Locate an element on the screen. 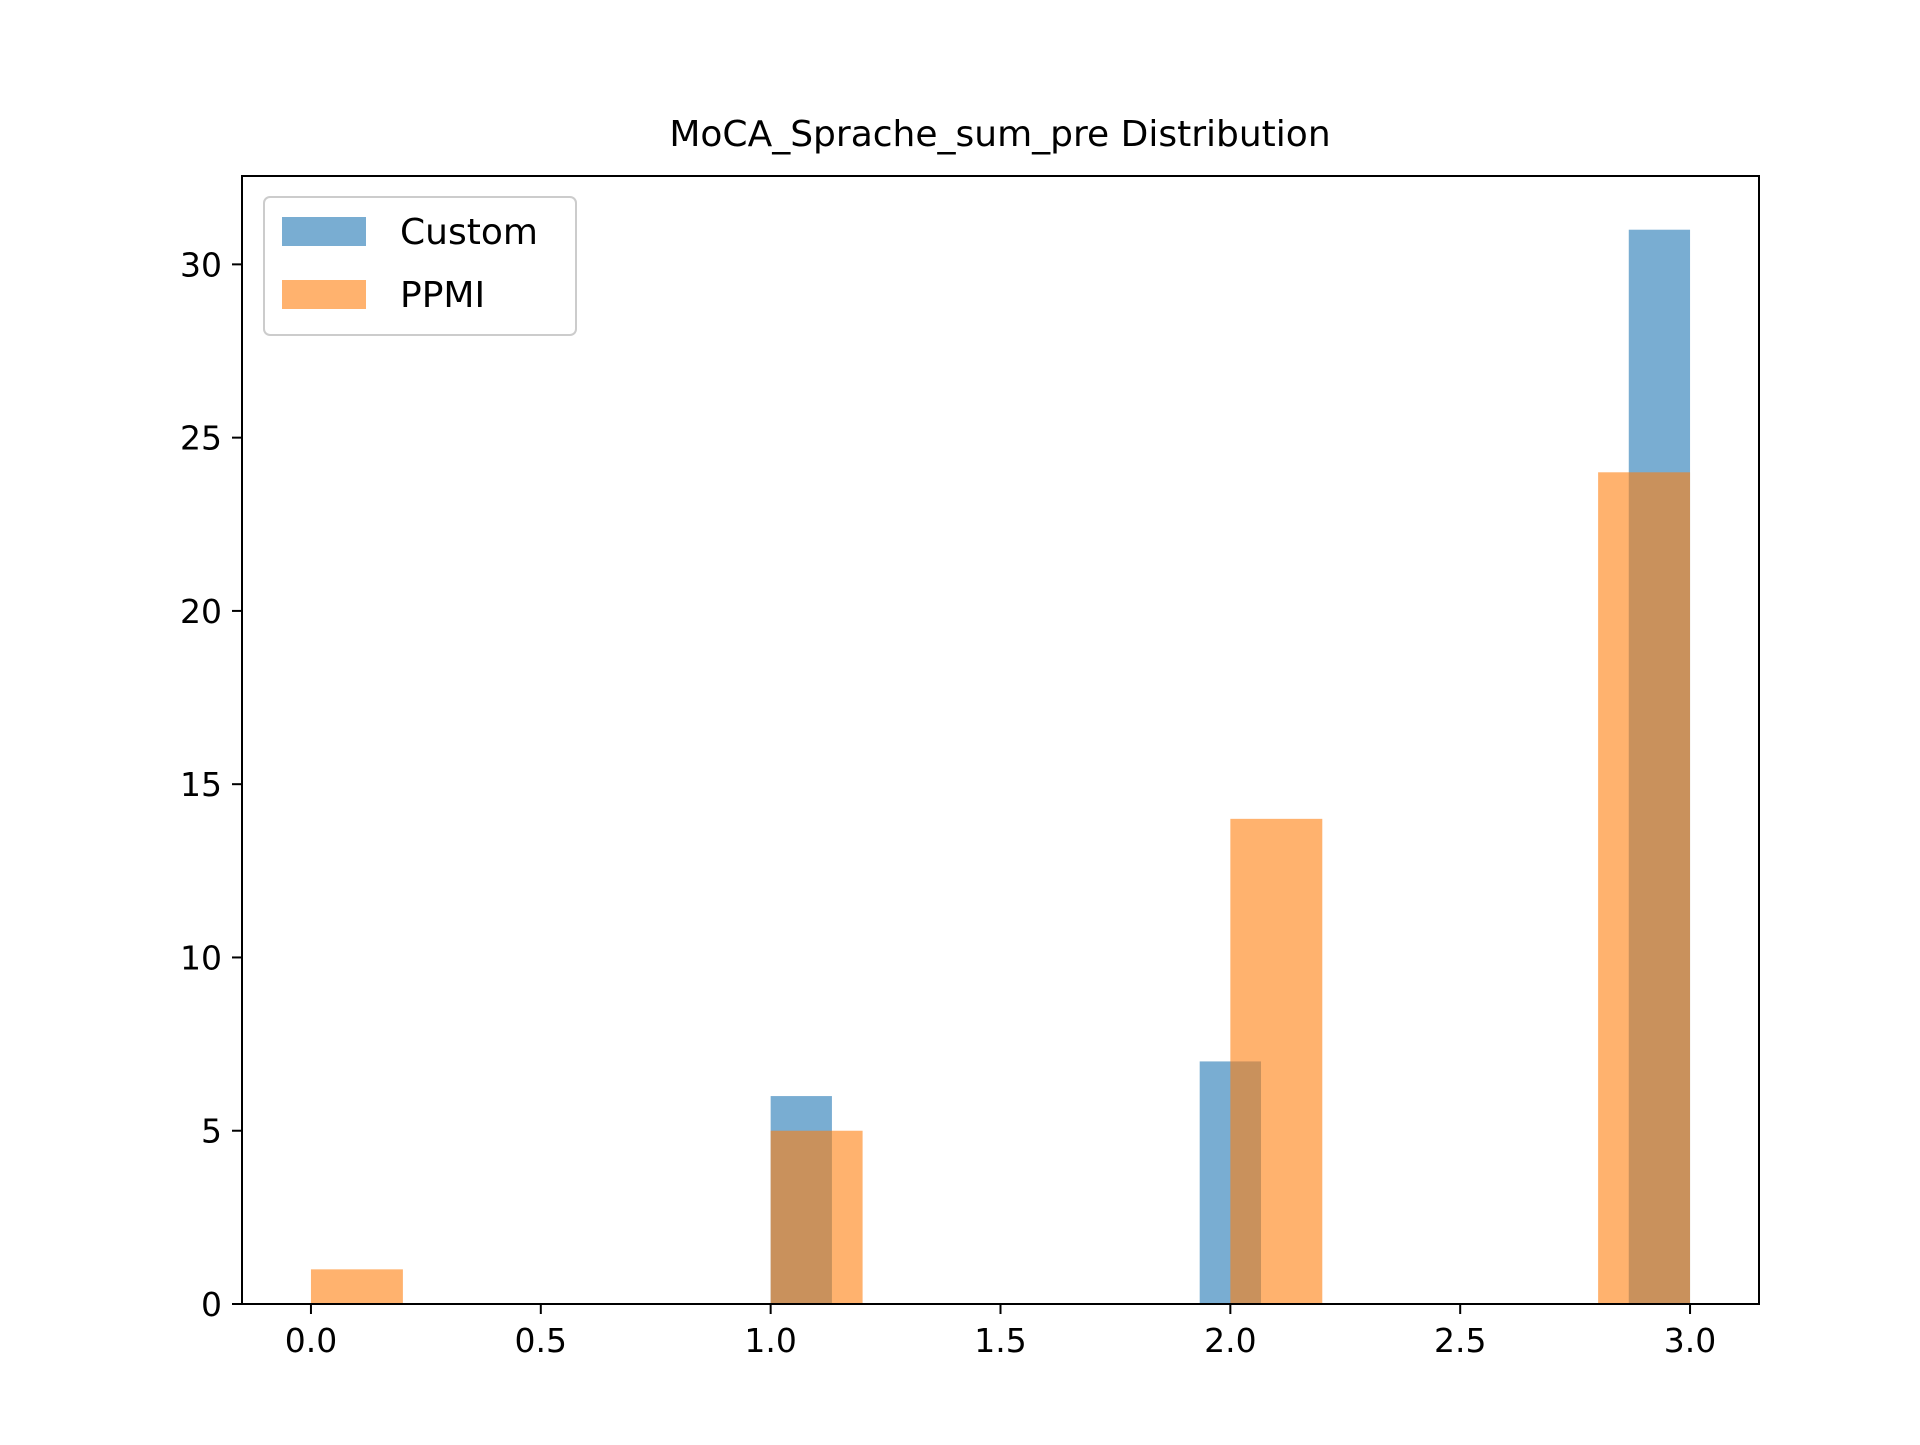 This screenshot has width=1920, height=1445. x-tick-label: 3.0 is located at coordinates (1690, 1340).